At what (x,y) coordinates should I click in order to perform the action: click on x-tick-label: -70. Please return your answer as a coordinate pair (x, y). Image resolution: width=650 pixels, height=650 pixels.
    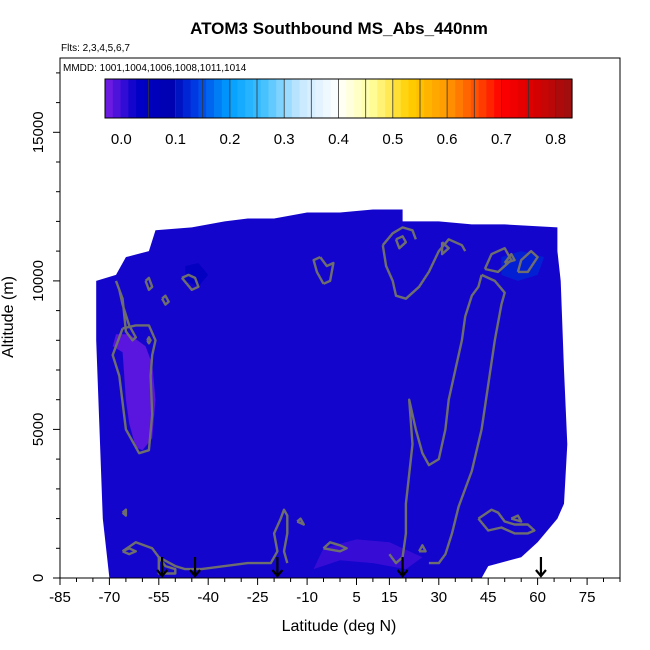
    Looking at the image, I should click on (110, 597).